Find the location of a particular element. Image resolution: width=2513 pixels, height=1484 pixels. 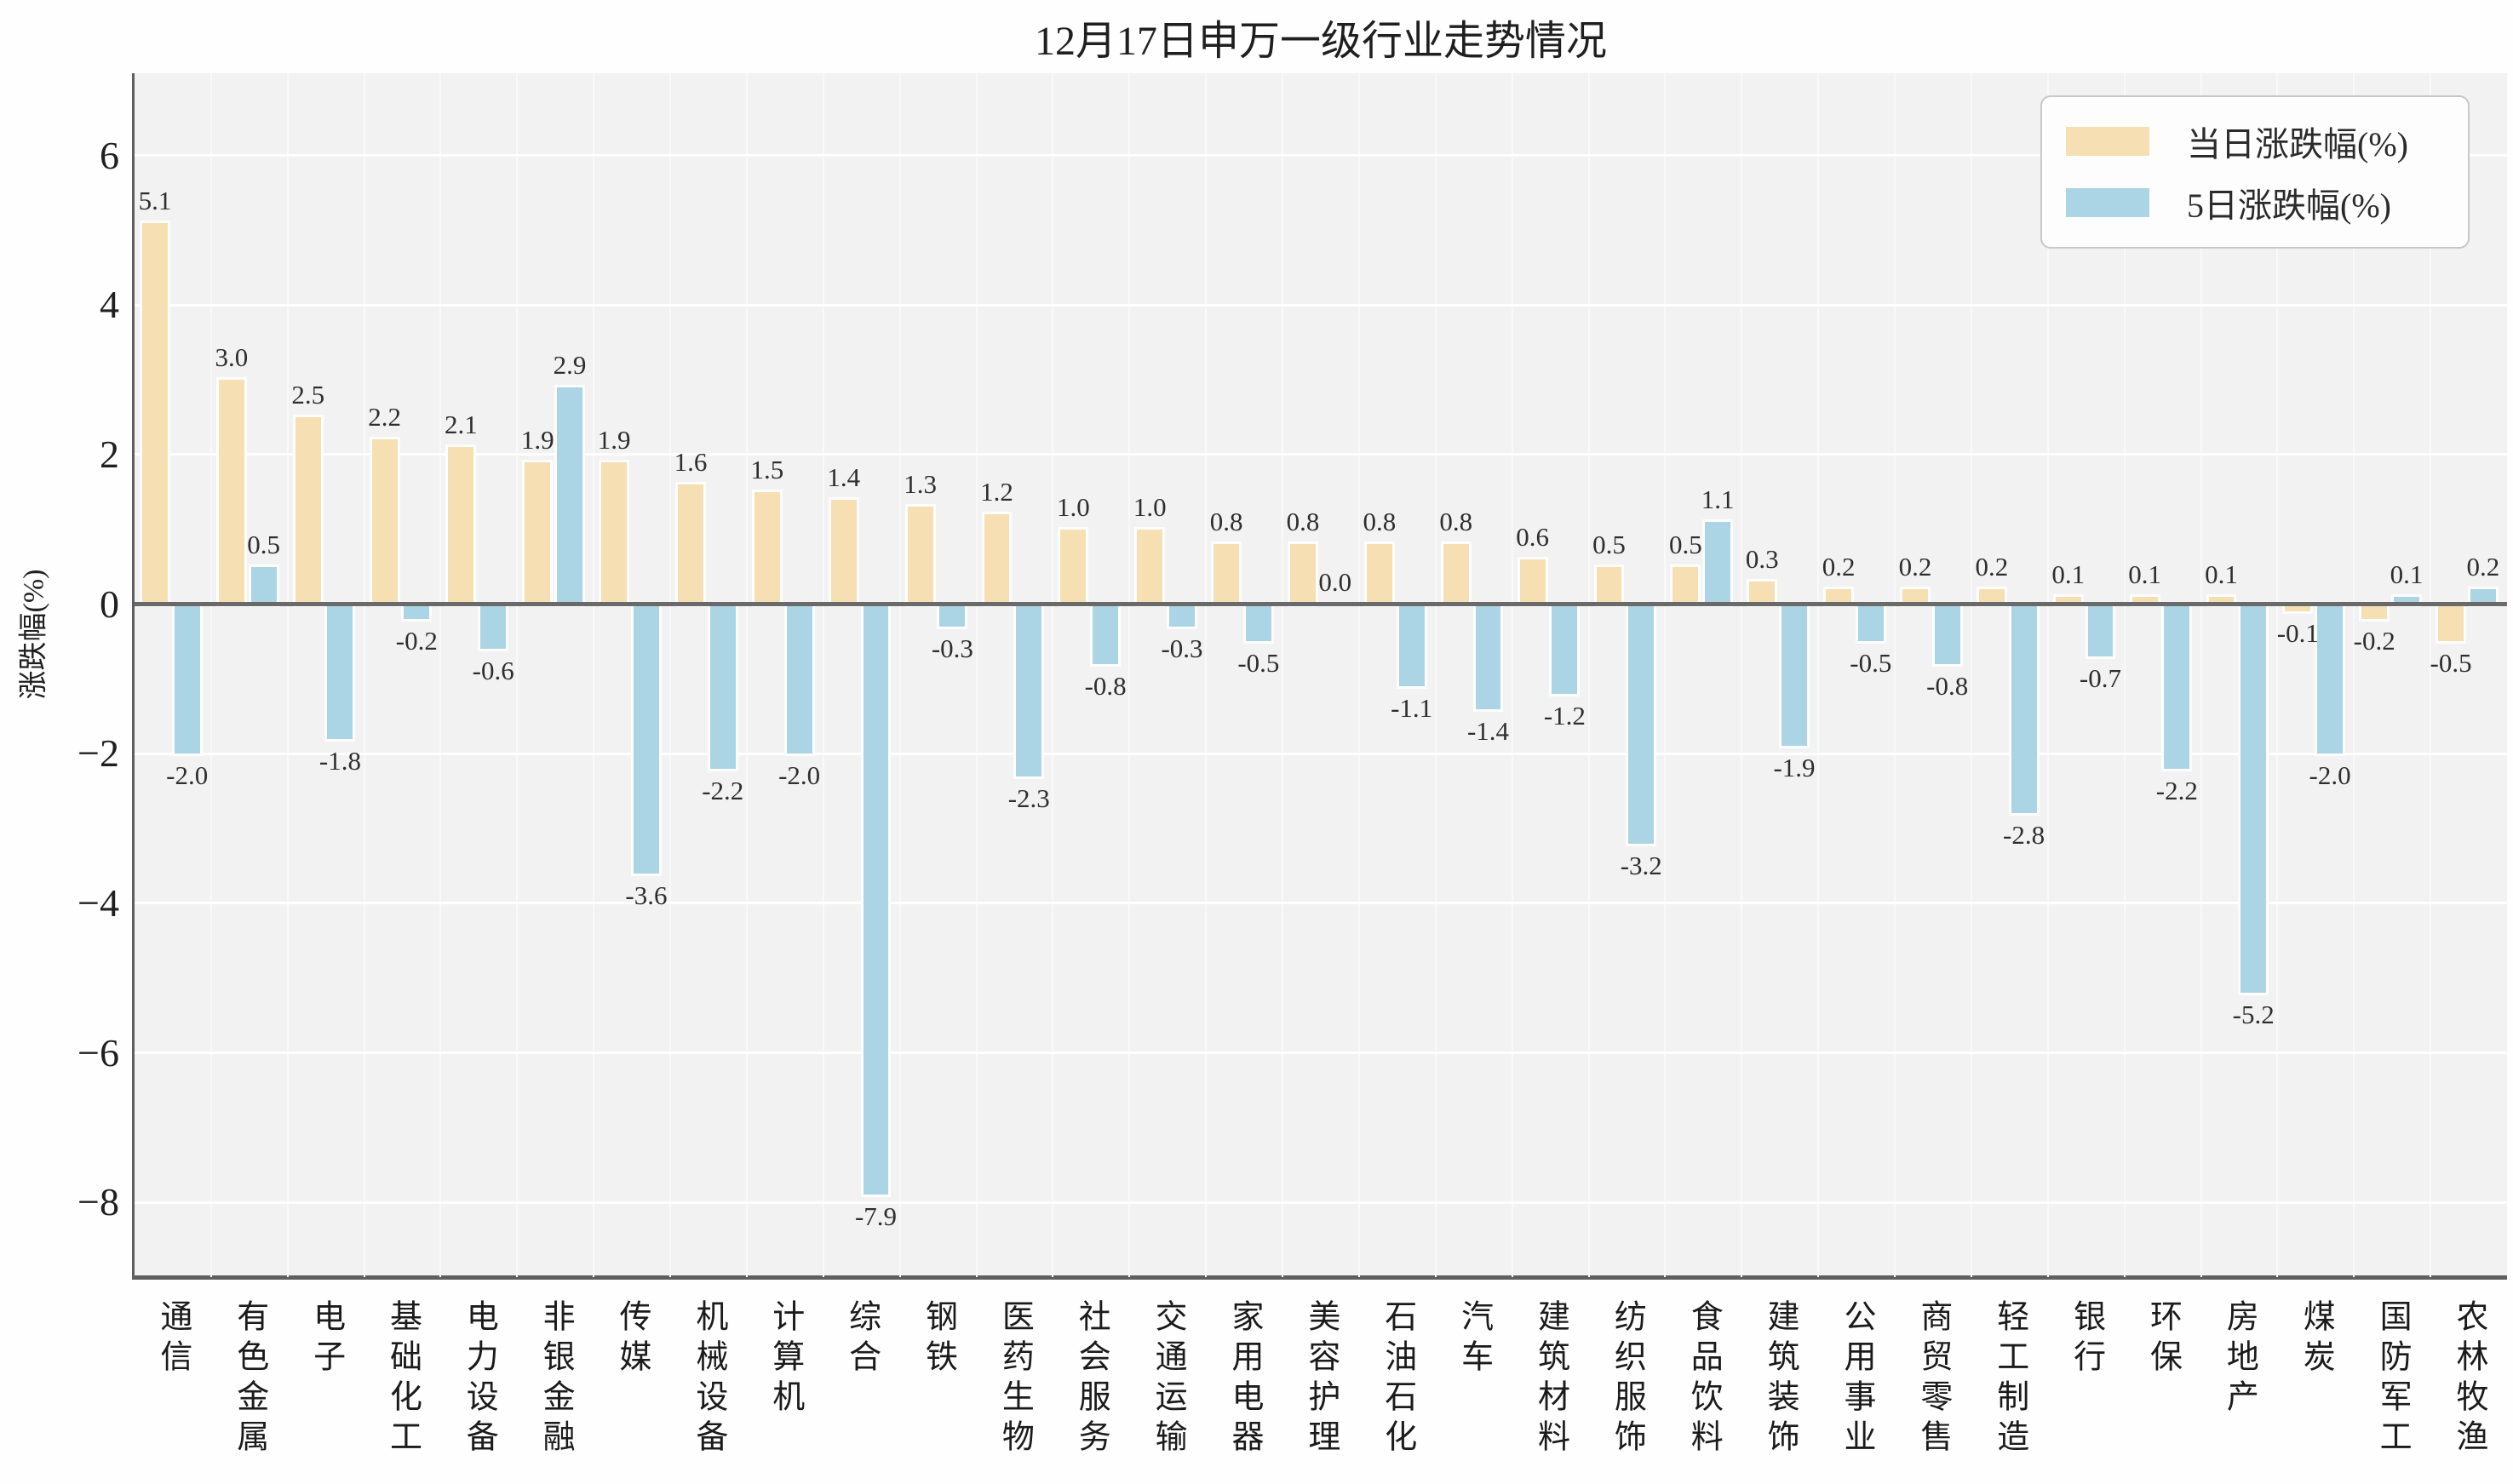

x-tick-label: 美容护理 is located at coordinates (1320, 1379).